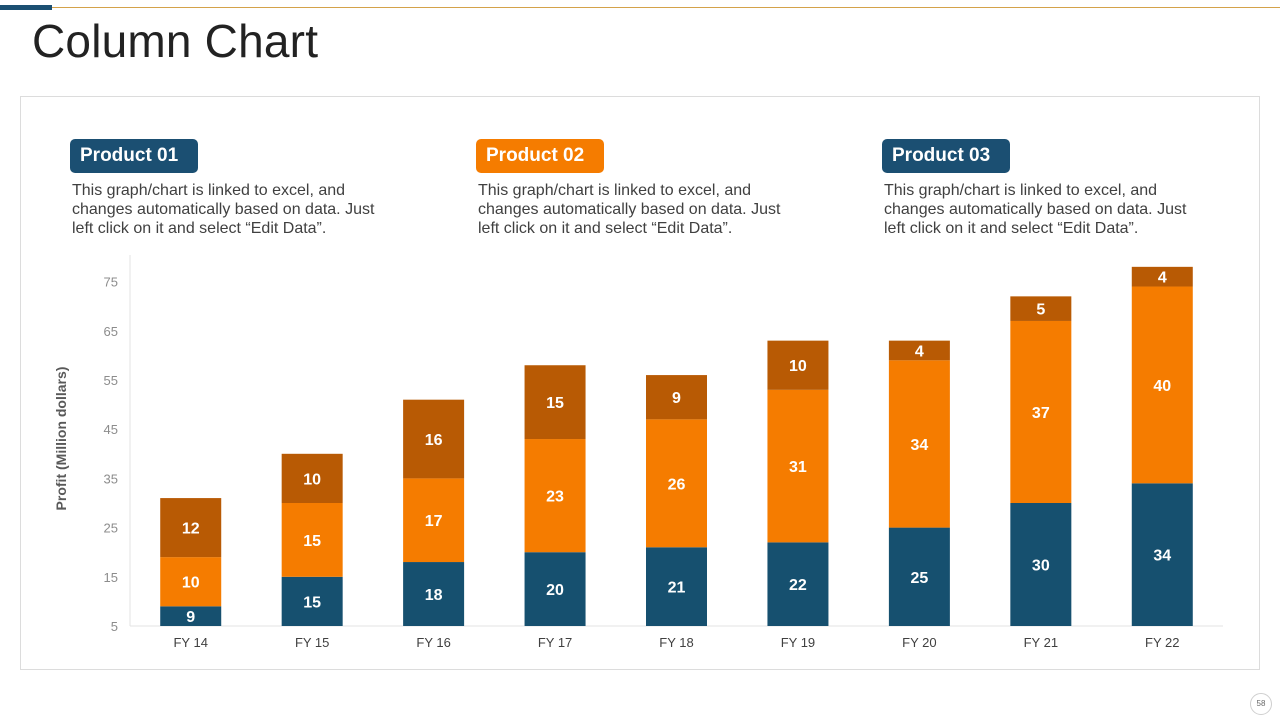 Image resolution: width=1280 pixels, height=720 pixels. What do you see at coordinates (1041, 642) in the screenshot?
I see `x-tick-label: FY 21` at bounding box center [1041, 642].